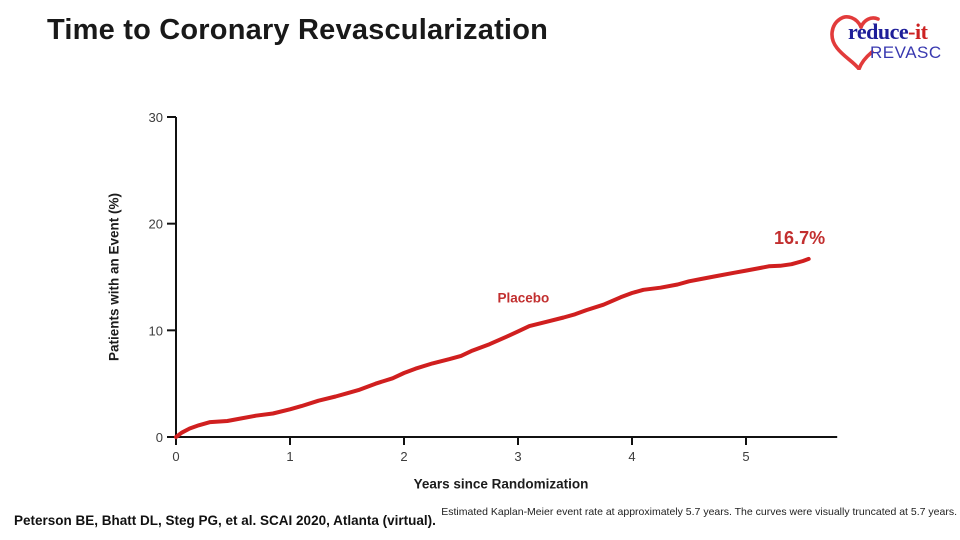 The height and width of the screenshot is (540, 960). I want to click on y-tick-label: 10, so click(156, 330).